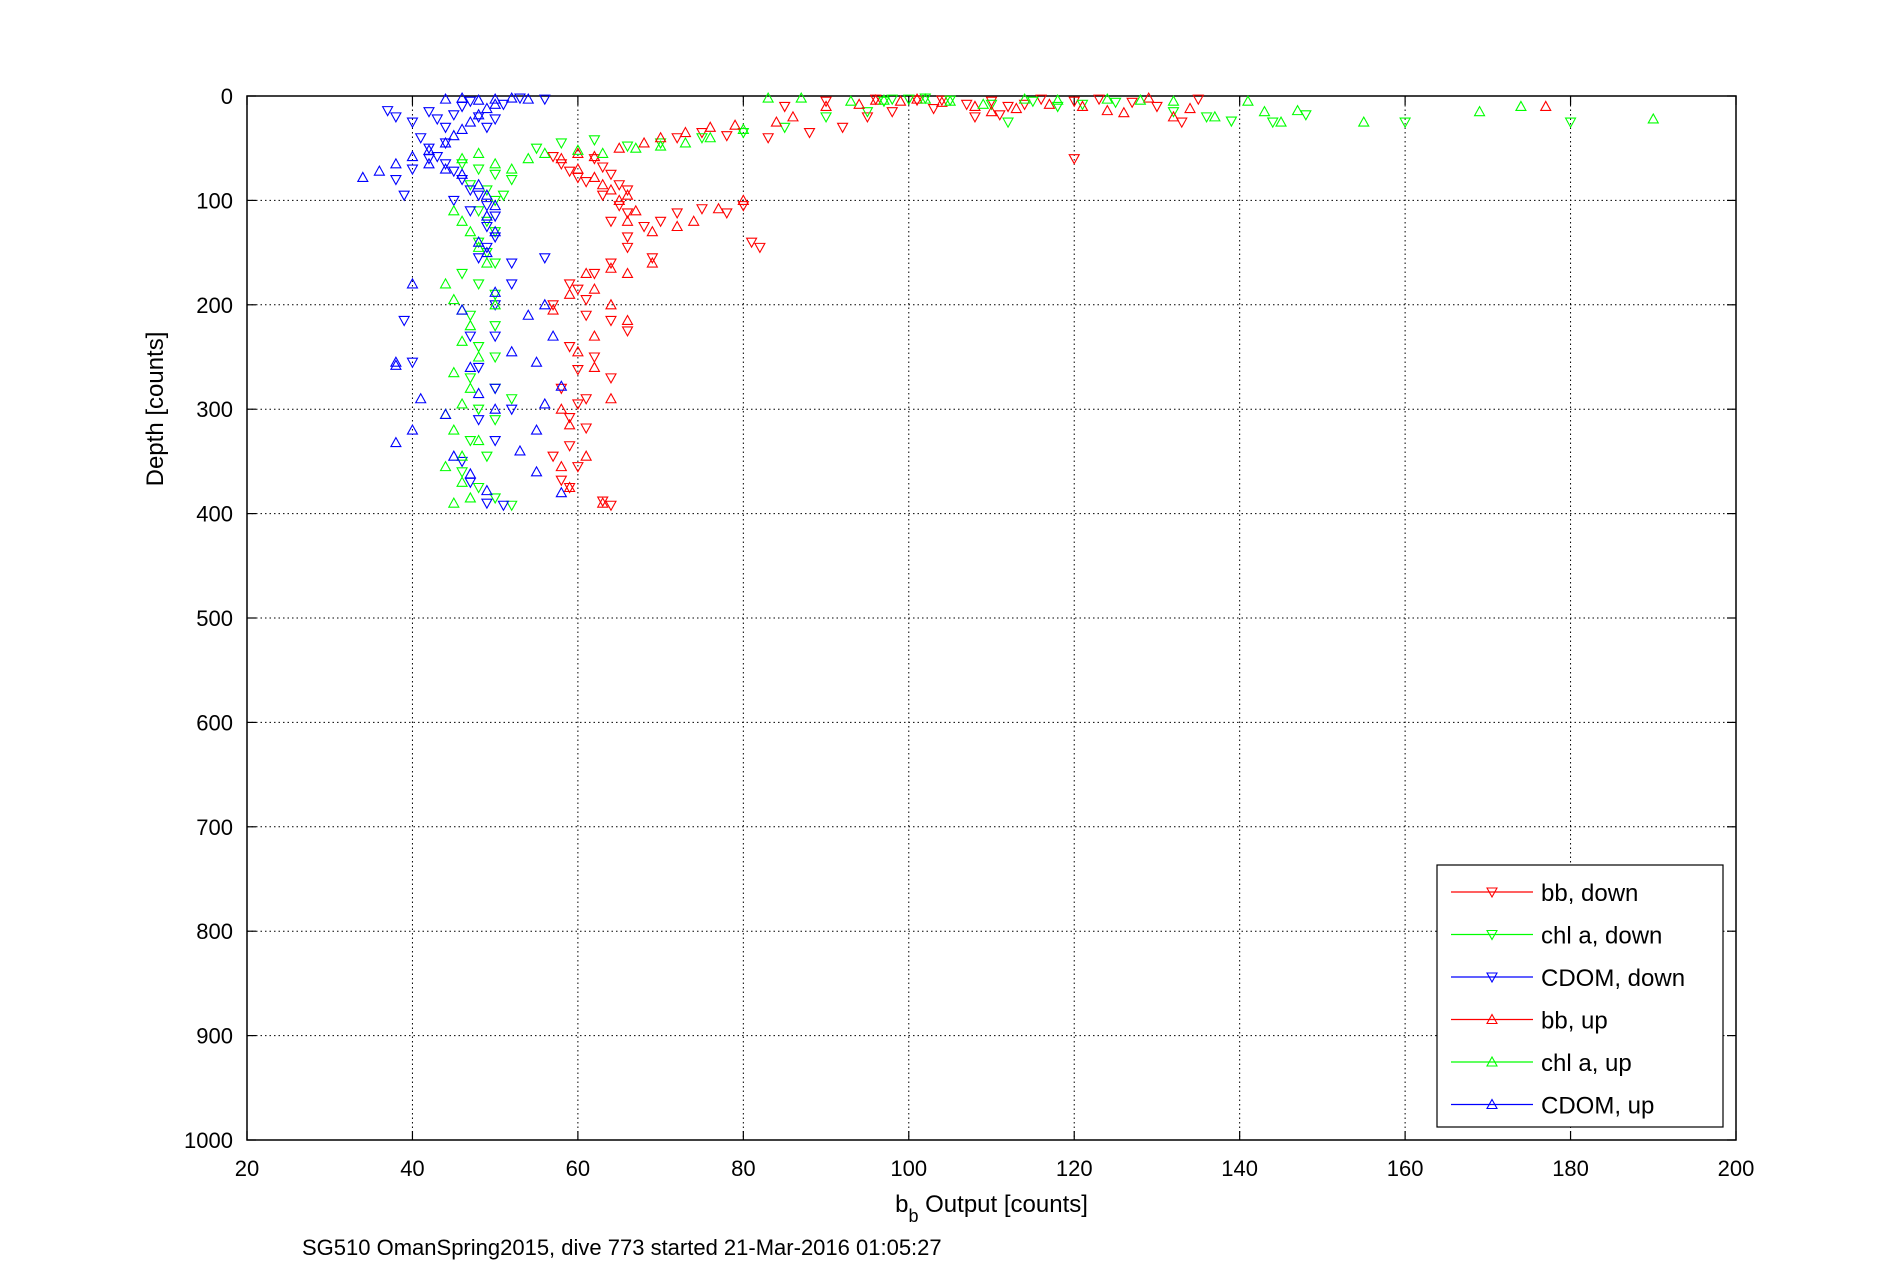  I want to click on legend-label: CDOM, up, so click(1597, 1106).